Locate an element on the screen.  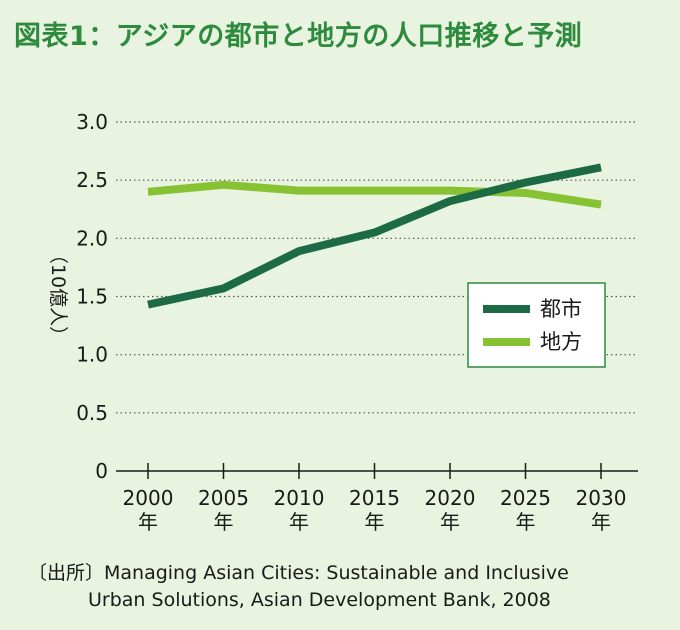
y-tick-label: 2.5 is located at coordinates (92, 180).